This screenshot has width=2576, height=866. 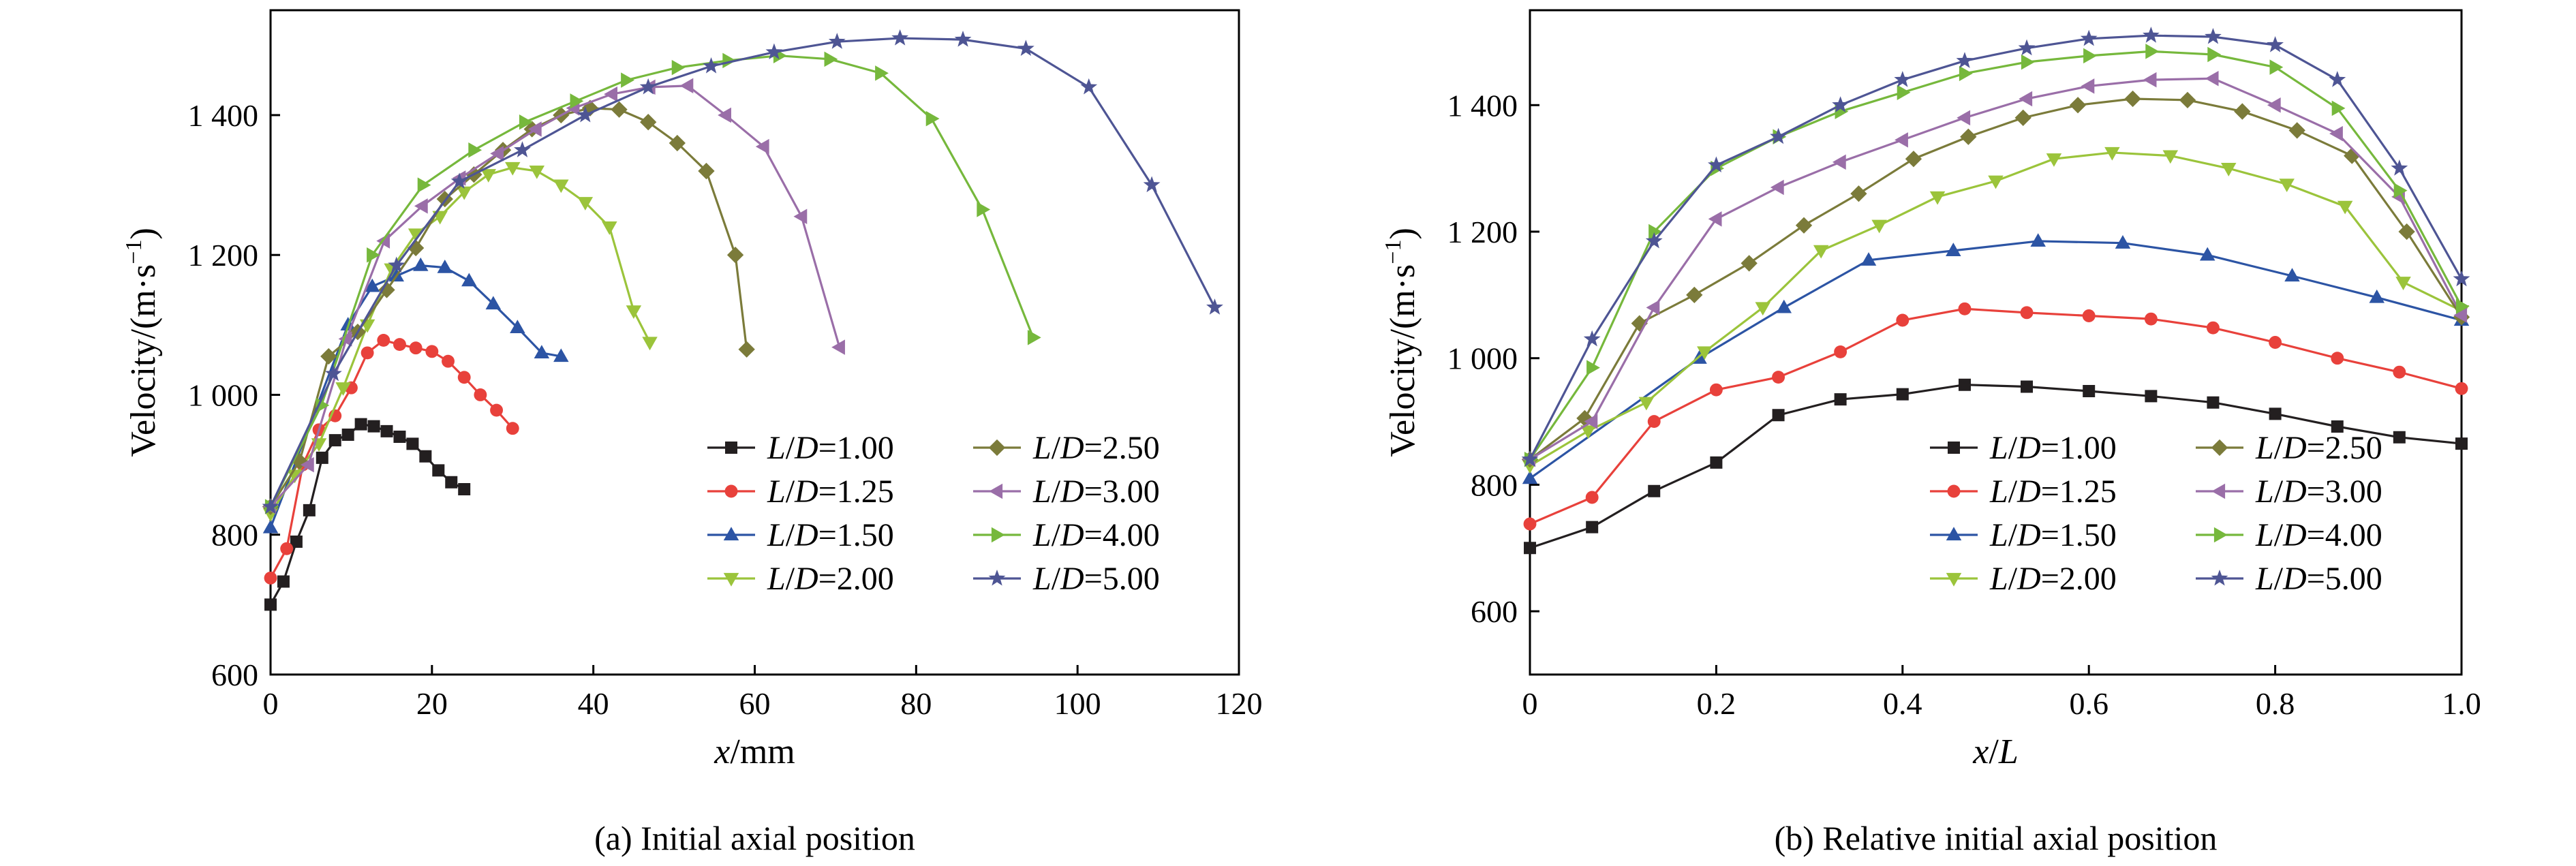 I want to click on legend-label: L/D=1.25, so click(x=831, y=492).